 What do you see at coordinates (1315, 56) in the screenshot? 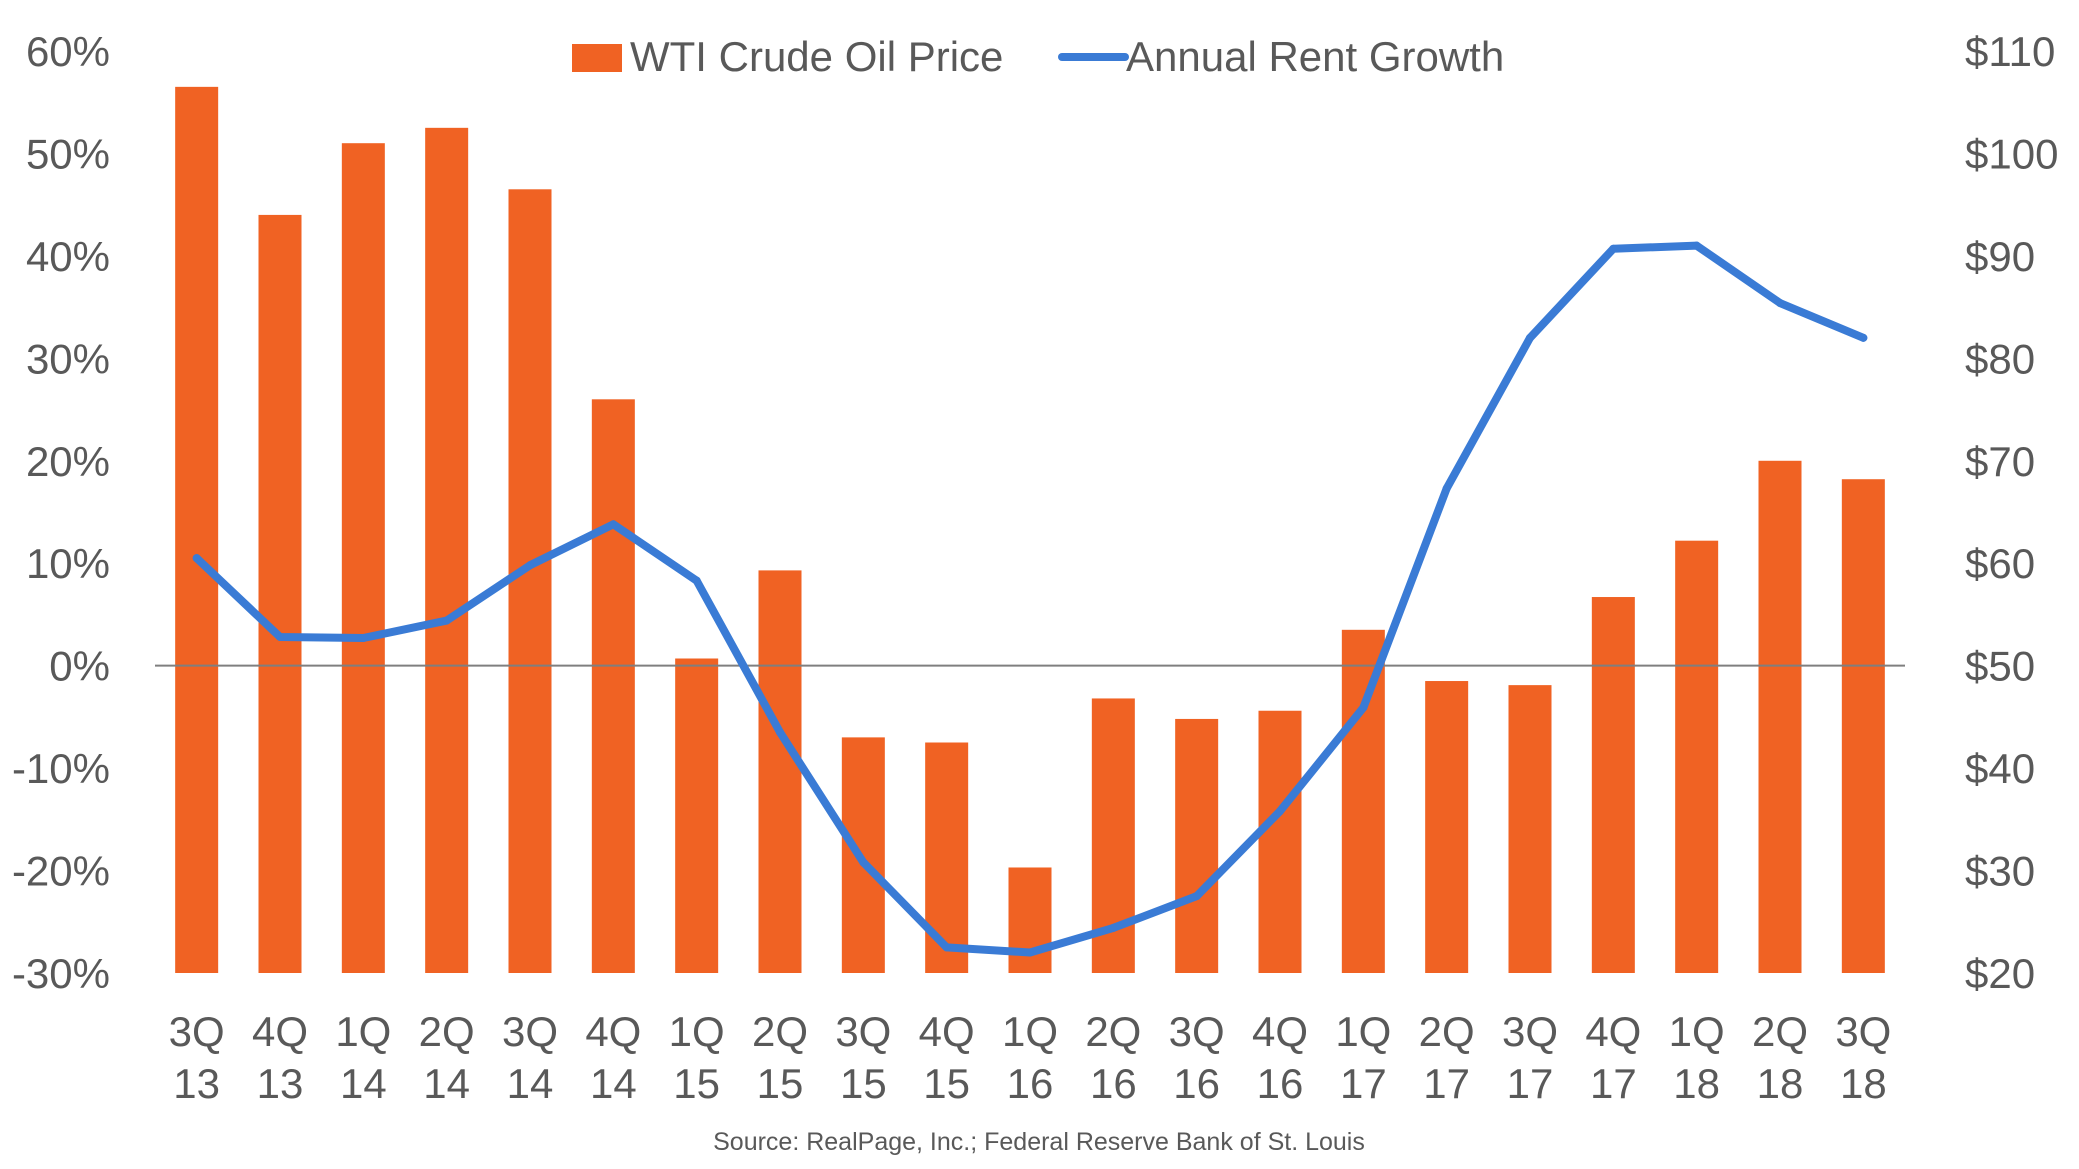
I see `legend-label-line: Annual Rent Growth` at bounding box center [1315, 56].